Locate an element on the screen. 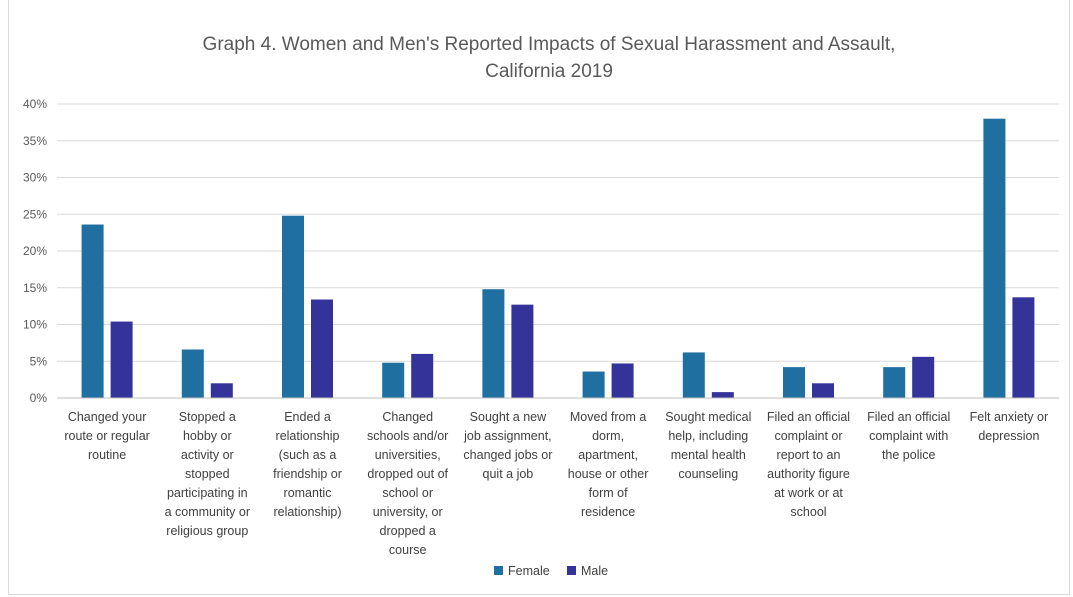  x-category-label-line: Changed is located at coordinates (407, 417).